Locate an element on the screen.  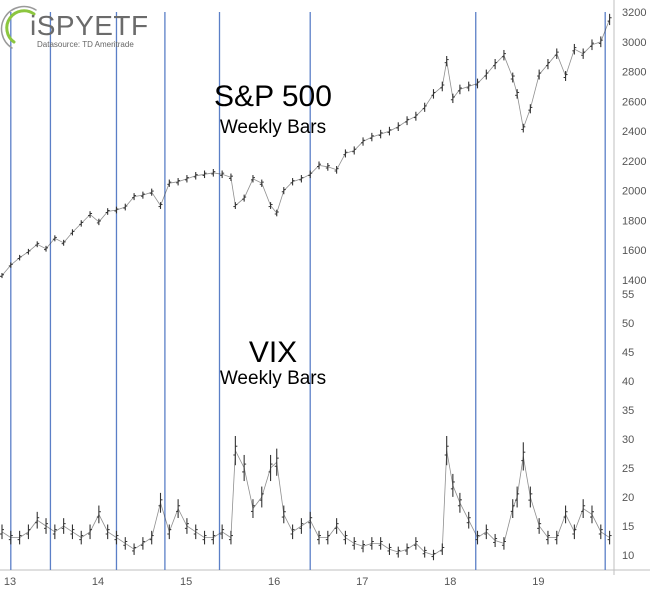
vix-y-tick-35: 35 is located at coordinates (628, 411).